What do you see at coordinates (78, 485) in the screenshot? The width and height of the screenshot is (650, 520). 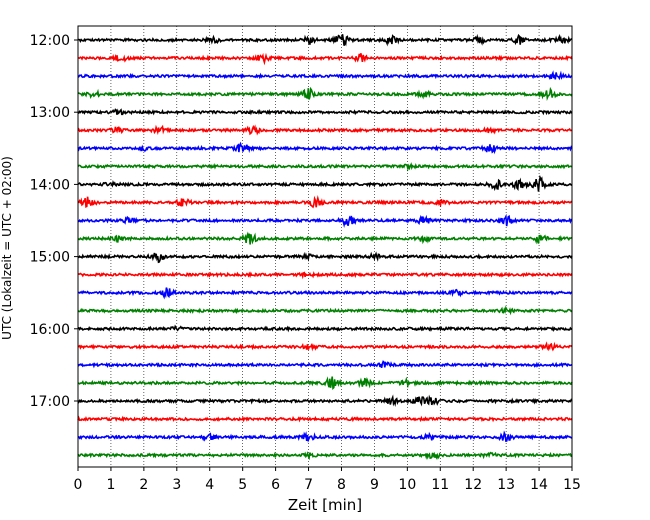 I see `x-tick-label: 0` at bounding box center [78, 485].